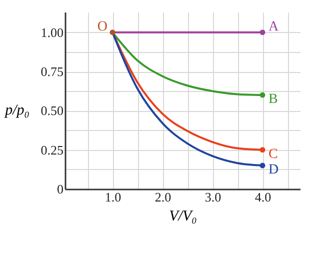 The height and width of the screenshot is (260, 320). I want to click on x-axis-title: V/V₀, so click(183, 216).